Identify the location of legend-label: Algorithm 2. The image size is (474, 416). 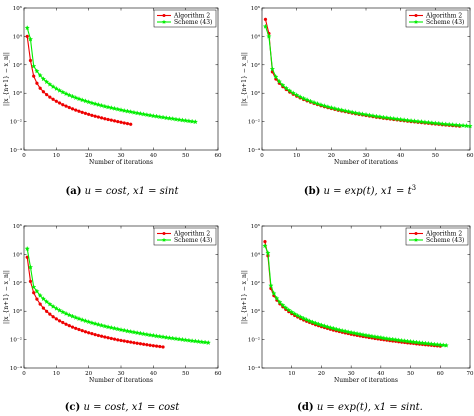
(191, 234).